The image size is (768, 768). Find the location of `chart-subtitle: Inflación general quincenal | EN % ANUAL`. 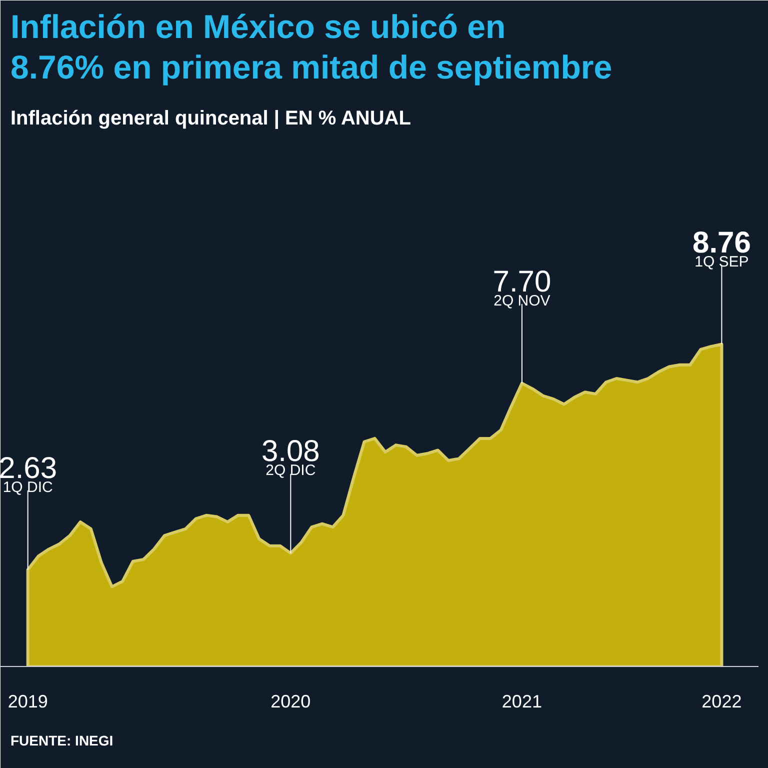

chart-subtitle: Inflación general quincenal | EN % ANUAL is located at coordinates (210, 119).